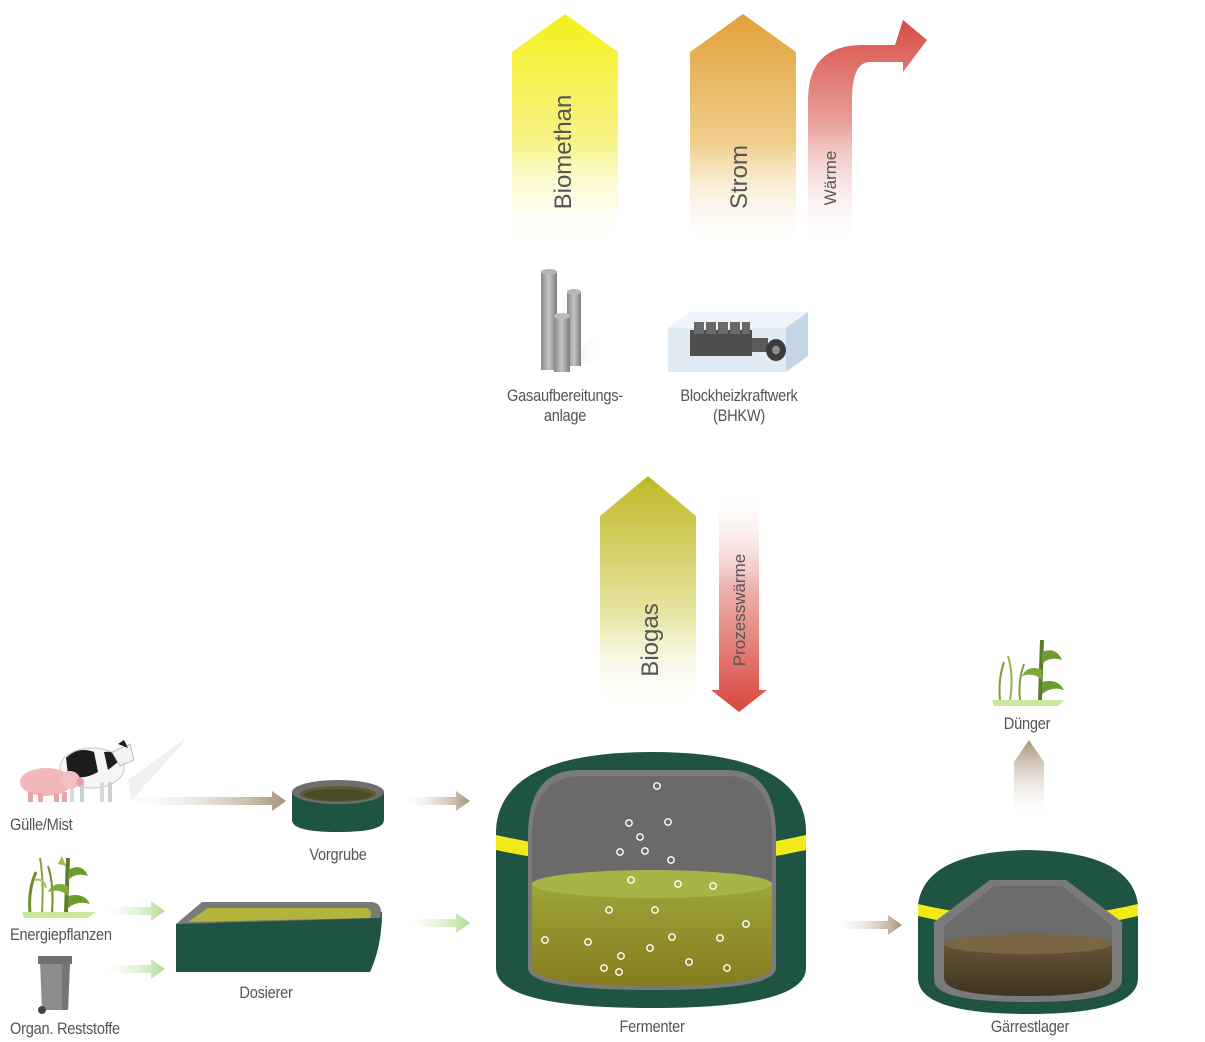 The width and height of the screenshot is (1205, 1042). What do you see at coordinates (739, 177) in the screenshot?
I see `strom-label: Strom` at bounding box center [739, 177].